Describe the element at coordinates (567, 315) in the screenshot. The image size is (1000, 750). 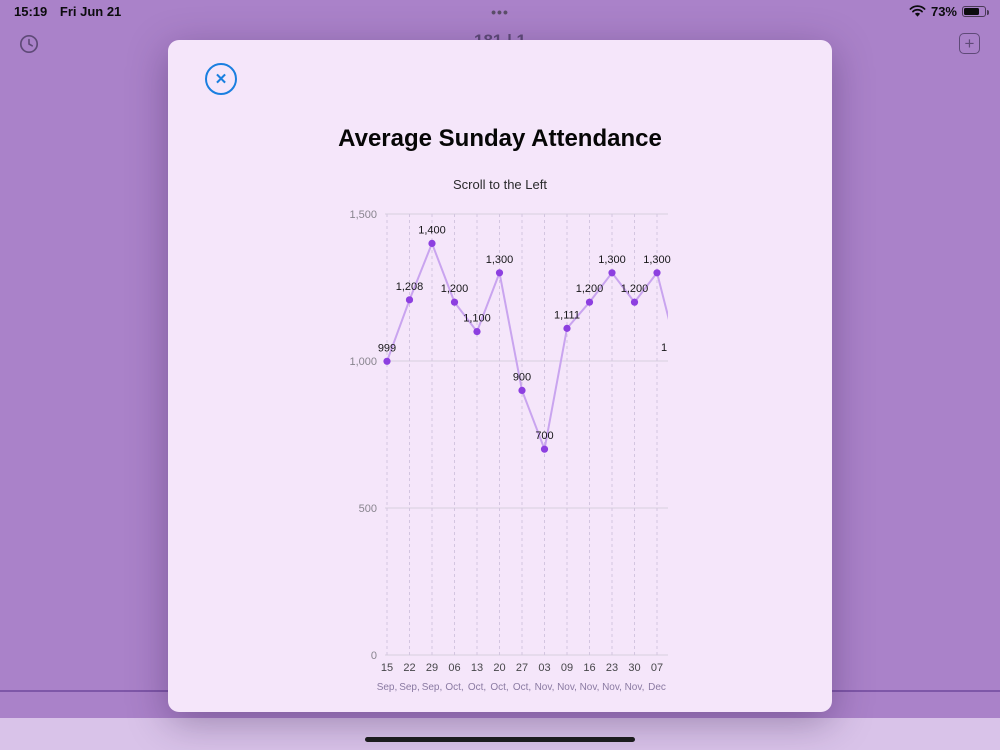
I see `svg-text: 1,111` at that location.